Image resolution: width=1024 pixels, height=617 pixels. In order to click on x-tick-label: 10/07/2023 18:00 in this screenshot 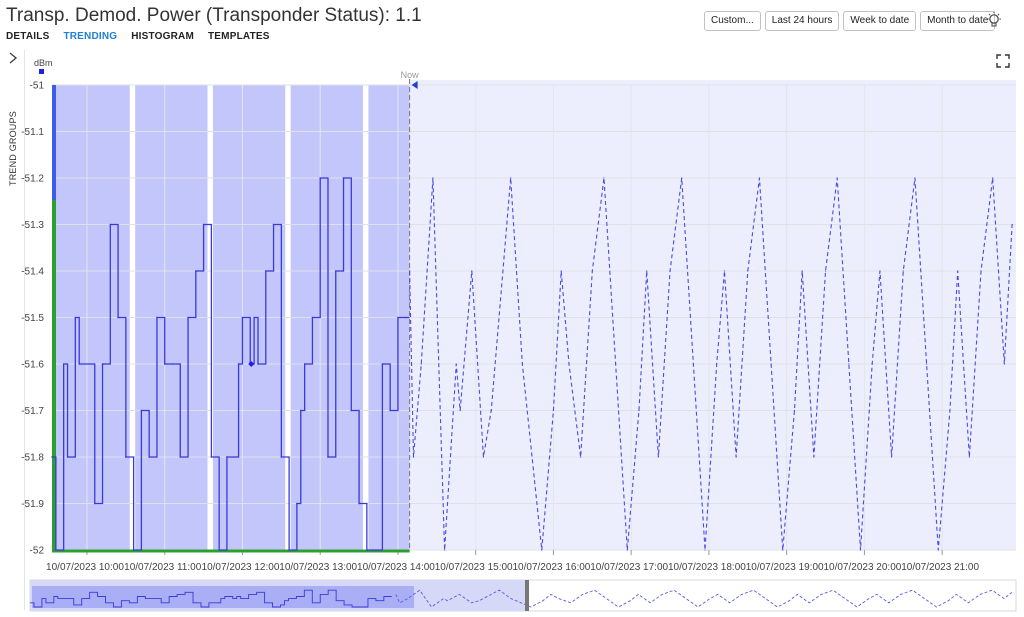, I will do `click(707, 567)`.